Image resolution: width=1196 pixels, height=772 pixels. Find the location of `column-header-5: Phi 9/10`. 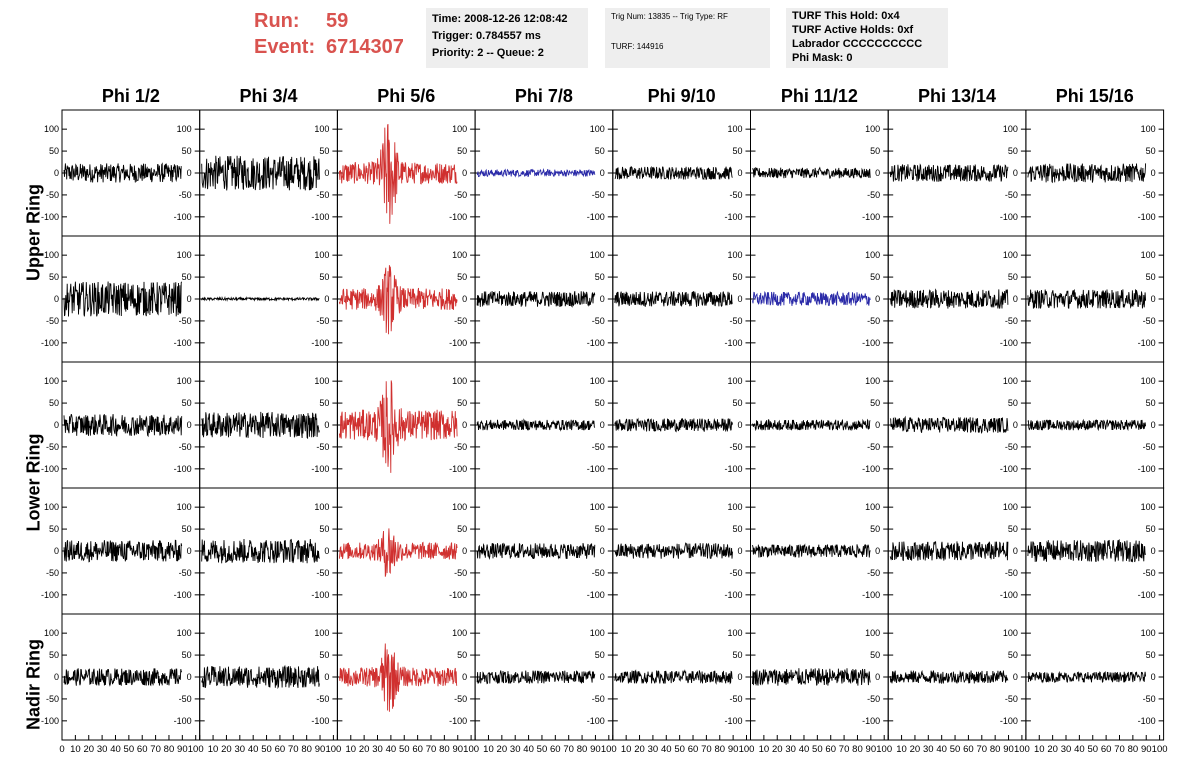

column-header-5: Phi 9/10 is located at coordinates (681, 96).